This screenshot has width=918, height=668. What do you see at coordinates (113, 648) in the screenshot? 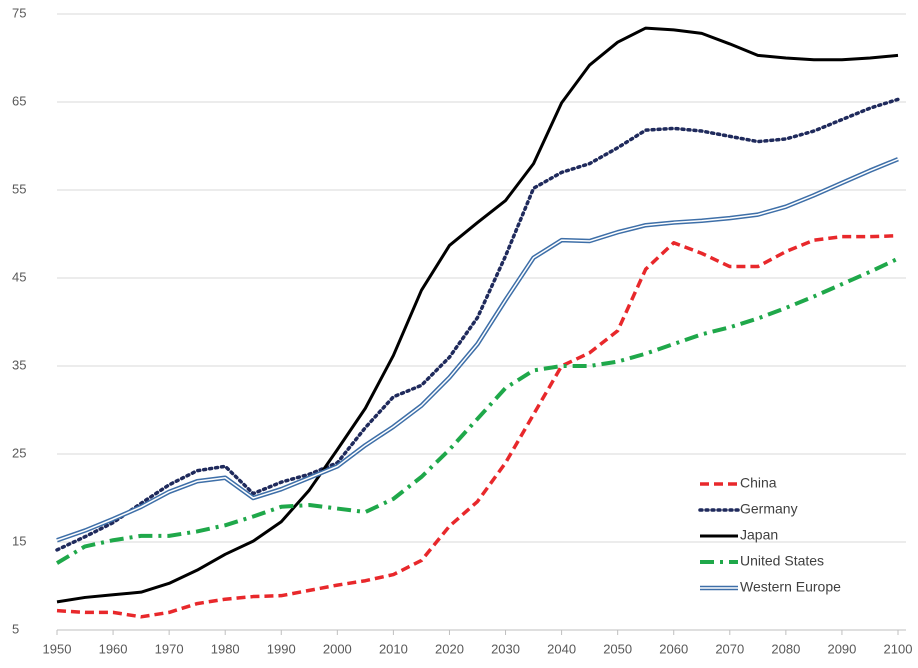
I see `x-tick-label: 1960` at bounding box center [113, 648].